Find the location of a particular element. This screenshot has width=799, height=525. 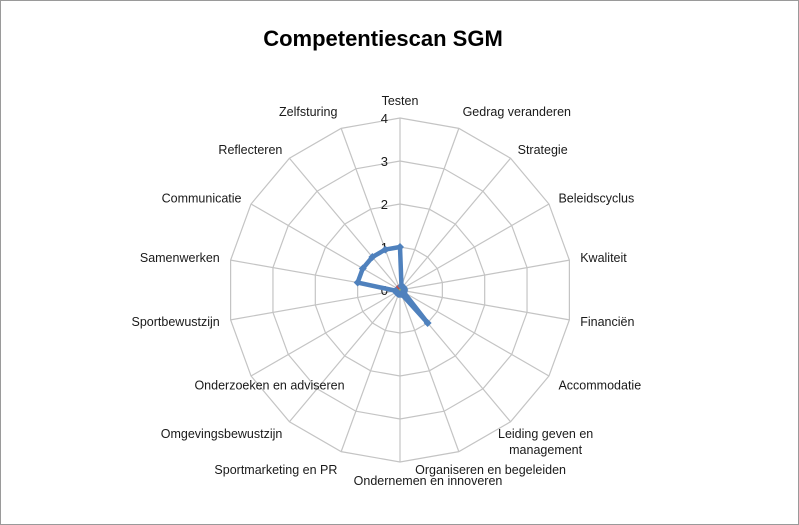

category-label: Beleidscyclus is located at coordinates (596, 199).